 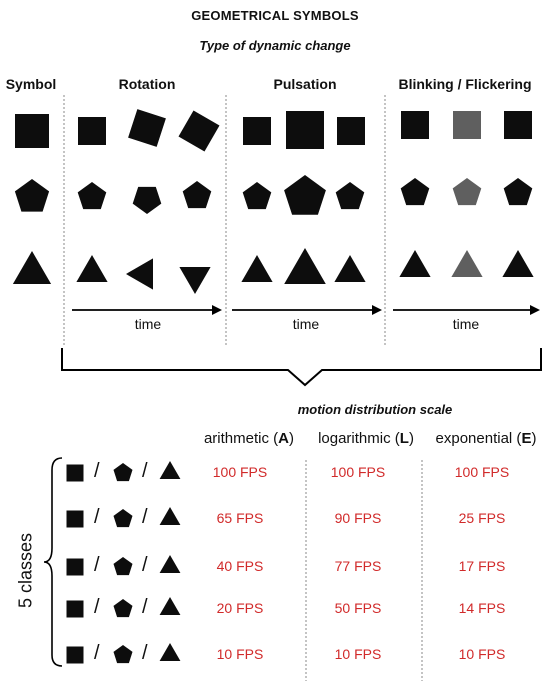 What do you see at coordinates (404, 438) in the screenshot?
I see `method-letter: L` at bounding box center [404, 438].